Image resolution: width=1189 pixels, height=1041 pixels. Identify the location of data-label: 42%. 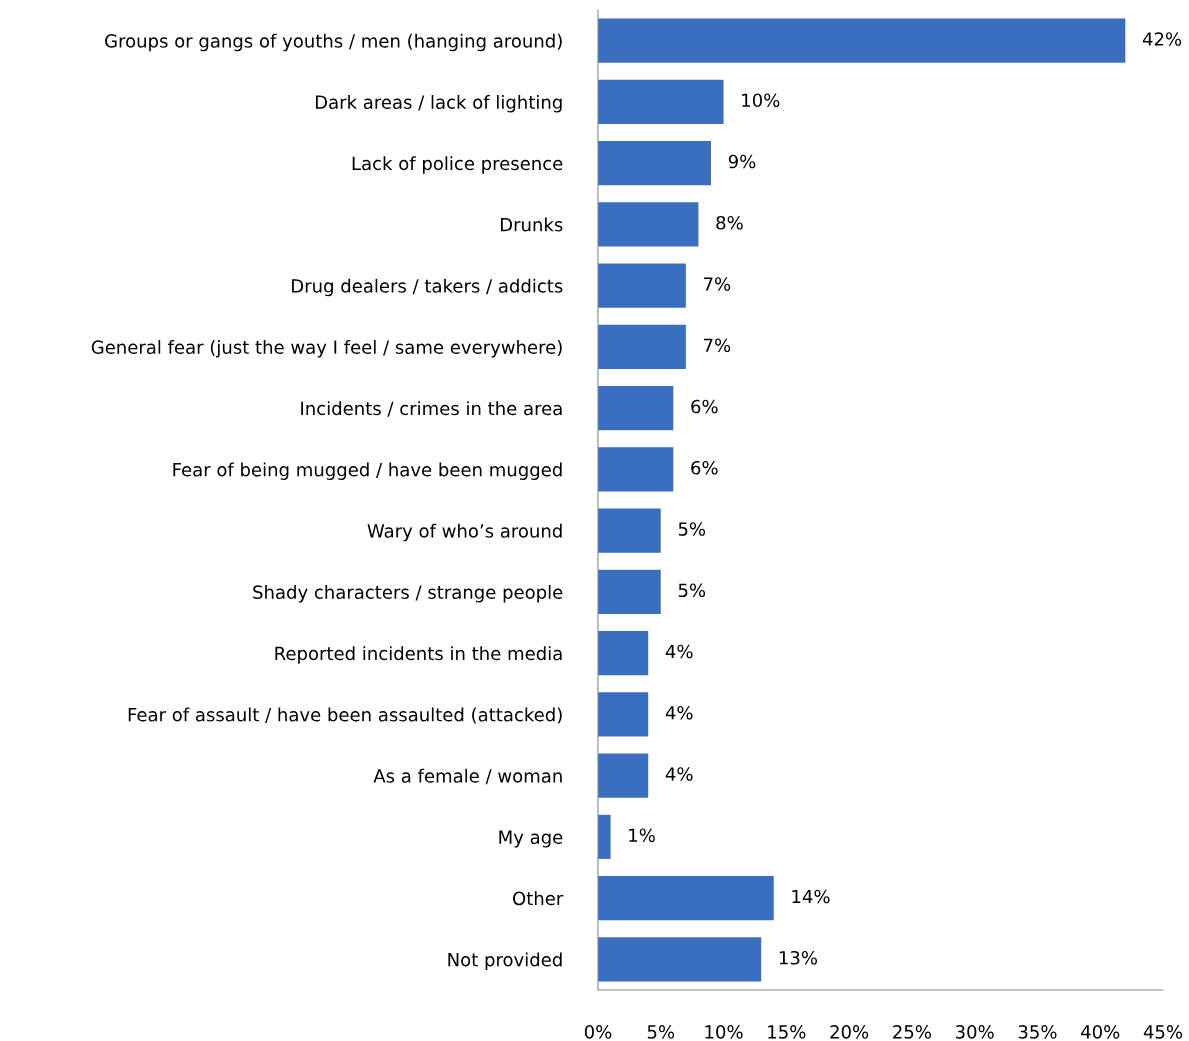
(1162, 39).